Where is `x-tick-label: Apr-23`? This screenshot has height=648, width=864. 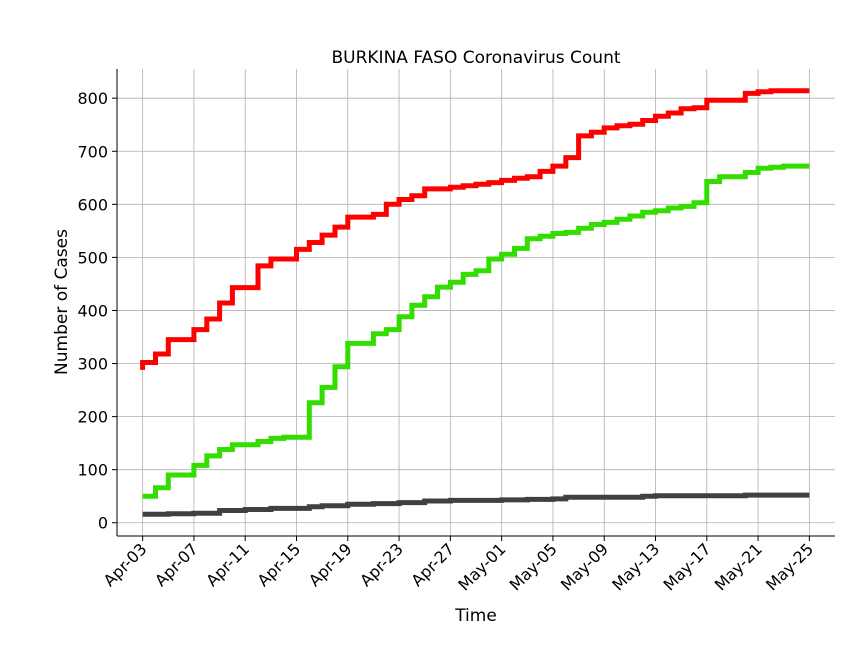 x-tick-label: Apr-23 is located at coordinates (381, 564).